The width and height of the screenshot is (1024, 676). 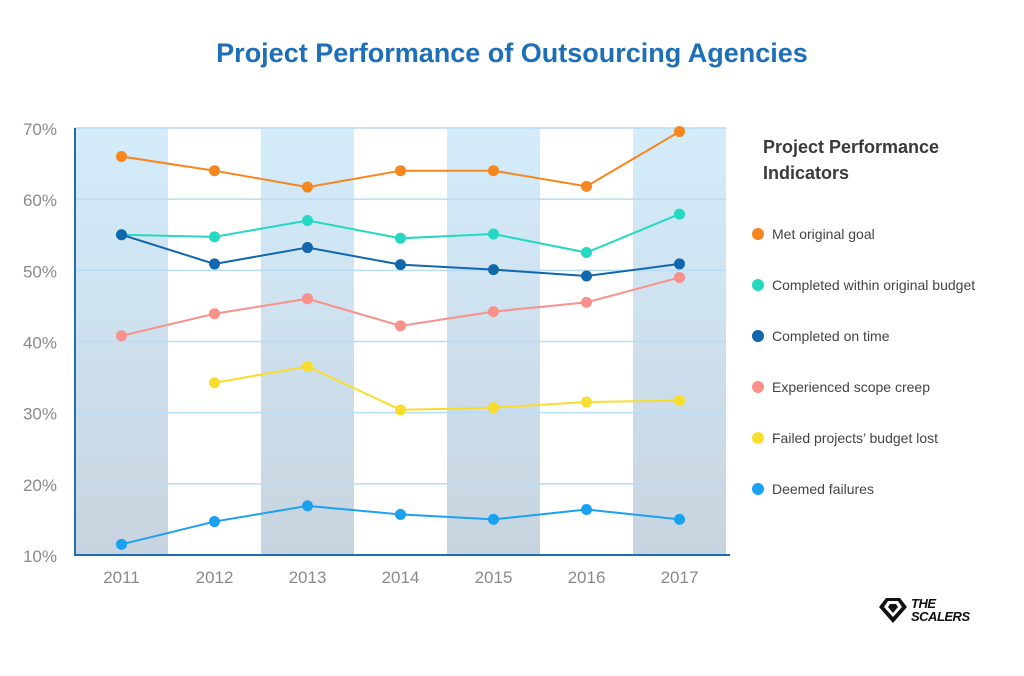 I want to click on the-scalers-logo: THE SCALERS, so click(x=924, y=610).